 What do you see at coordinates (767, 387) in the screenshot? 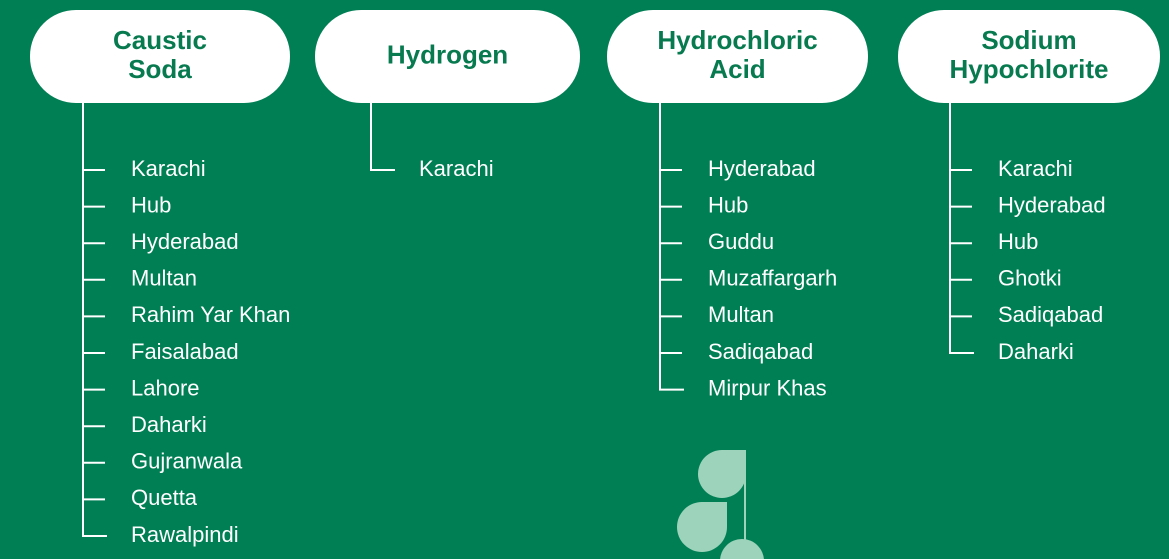
I see `location: Mirpur Khas` at bounding box center [767, 387].